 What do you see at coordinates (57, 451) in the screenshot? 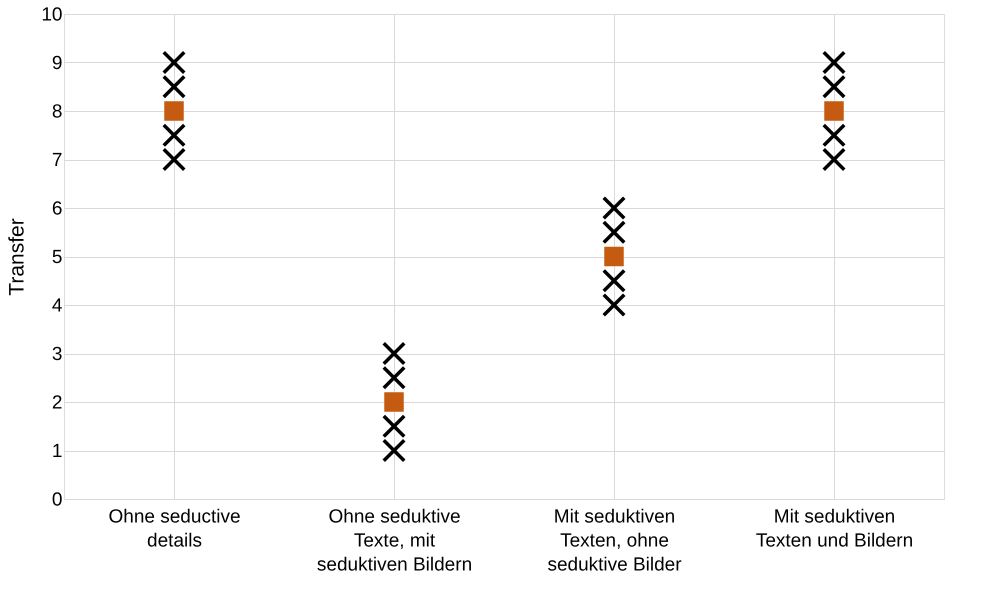
I see `y-tick-label: 1` at bounding box center [57, 451].